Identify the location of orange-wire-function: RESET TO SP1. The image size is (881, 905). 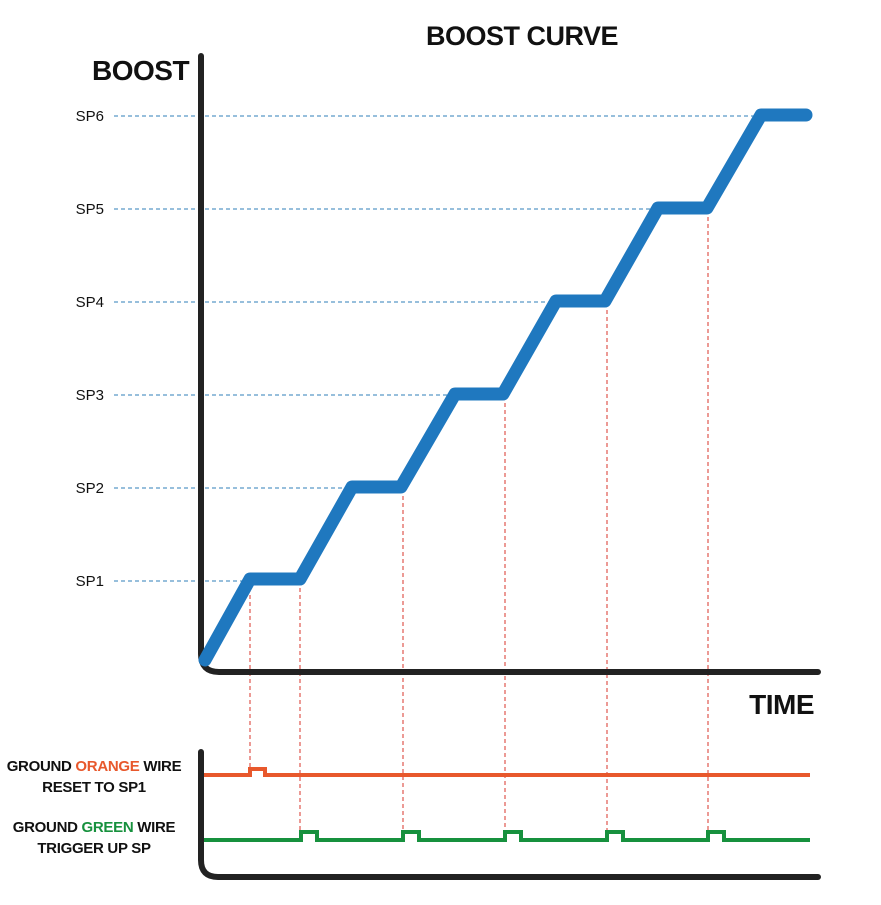
(94, 787).